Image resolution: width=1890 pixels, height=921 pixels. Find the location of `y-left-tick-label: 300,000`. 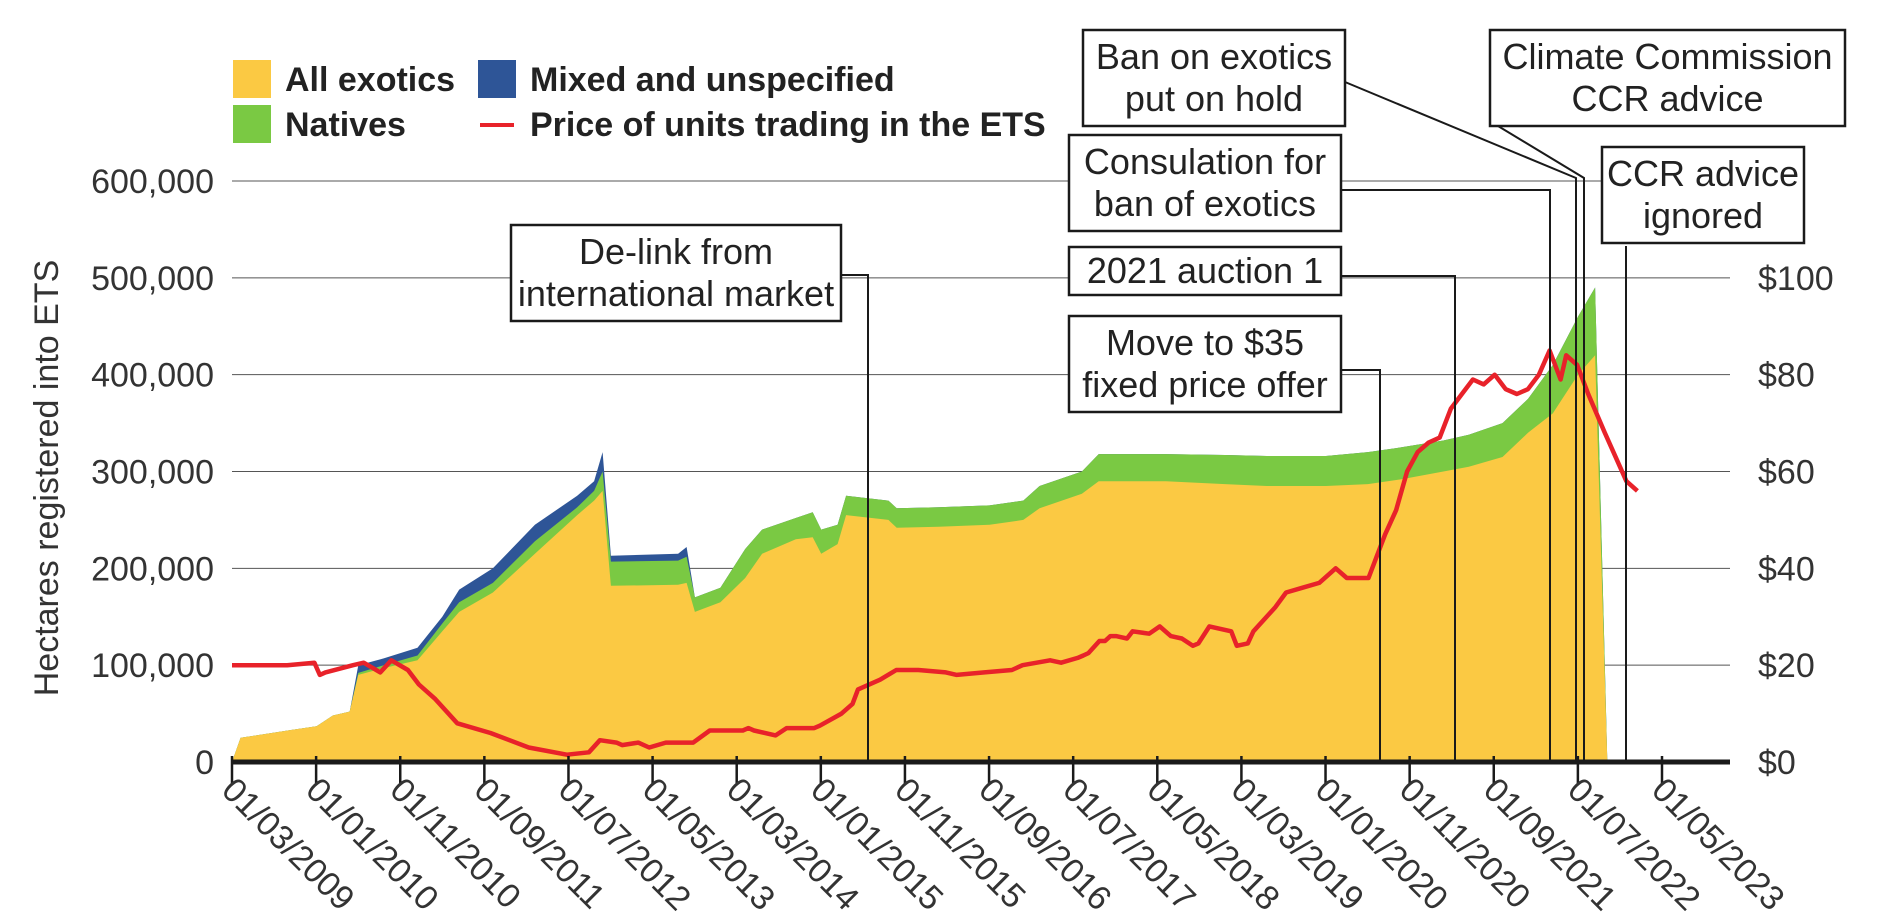

y-left-tick-label: 300,000 is located at coordinates (152, 473).